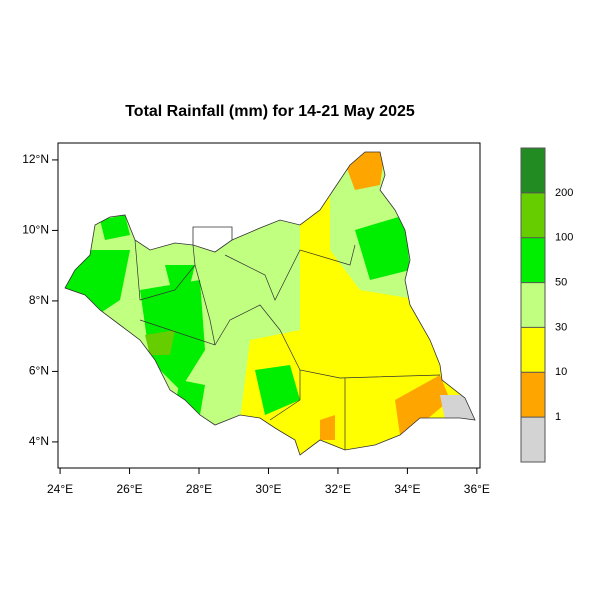 The image size is (600, 600). I want to click on y-tick-label: 4°N, so click(39, 441).